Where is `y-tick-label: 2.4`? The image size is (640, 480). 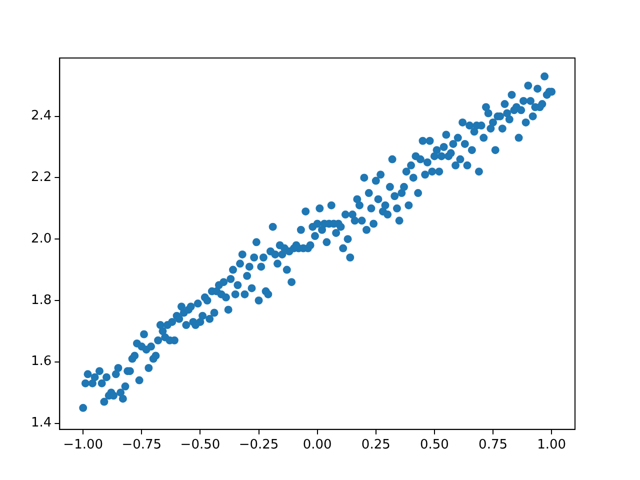 y-tick-label: 2.4 is located at coordinates (41, 116).